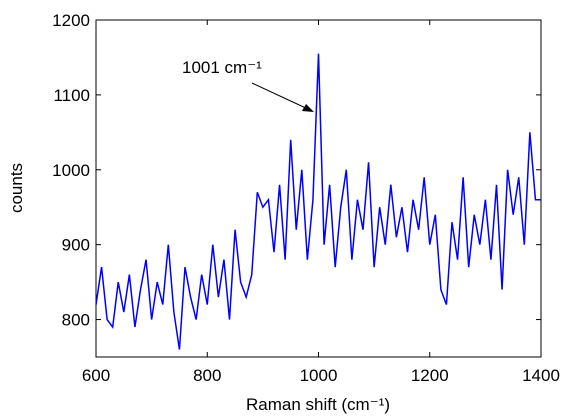  Describe the element at coordinates (16, 188) in the screenshot. I see `y-axis-label: counts` at that location.